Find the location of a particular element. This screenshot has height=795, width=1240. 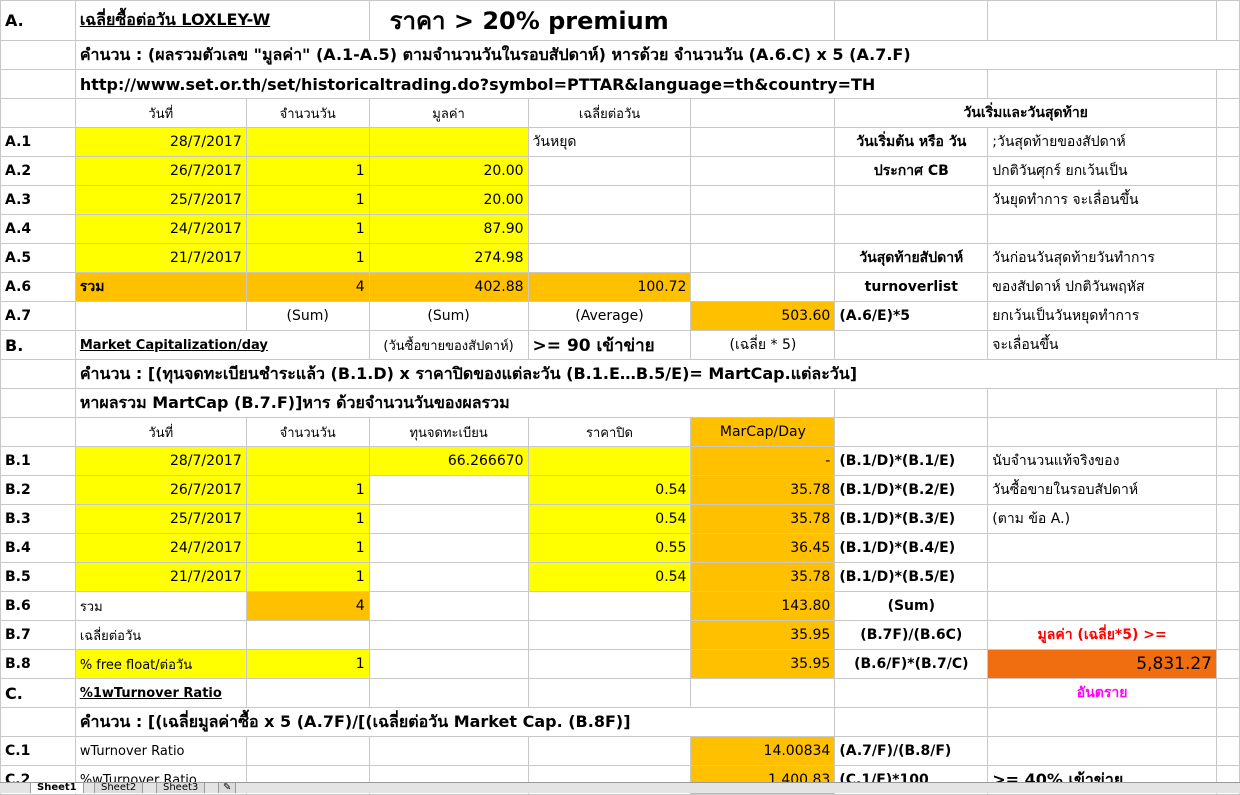

cell-row-label: B.5 is located at coordinates (38, 577).